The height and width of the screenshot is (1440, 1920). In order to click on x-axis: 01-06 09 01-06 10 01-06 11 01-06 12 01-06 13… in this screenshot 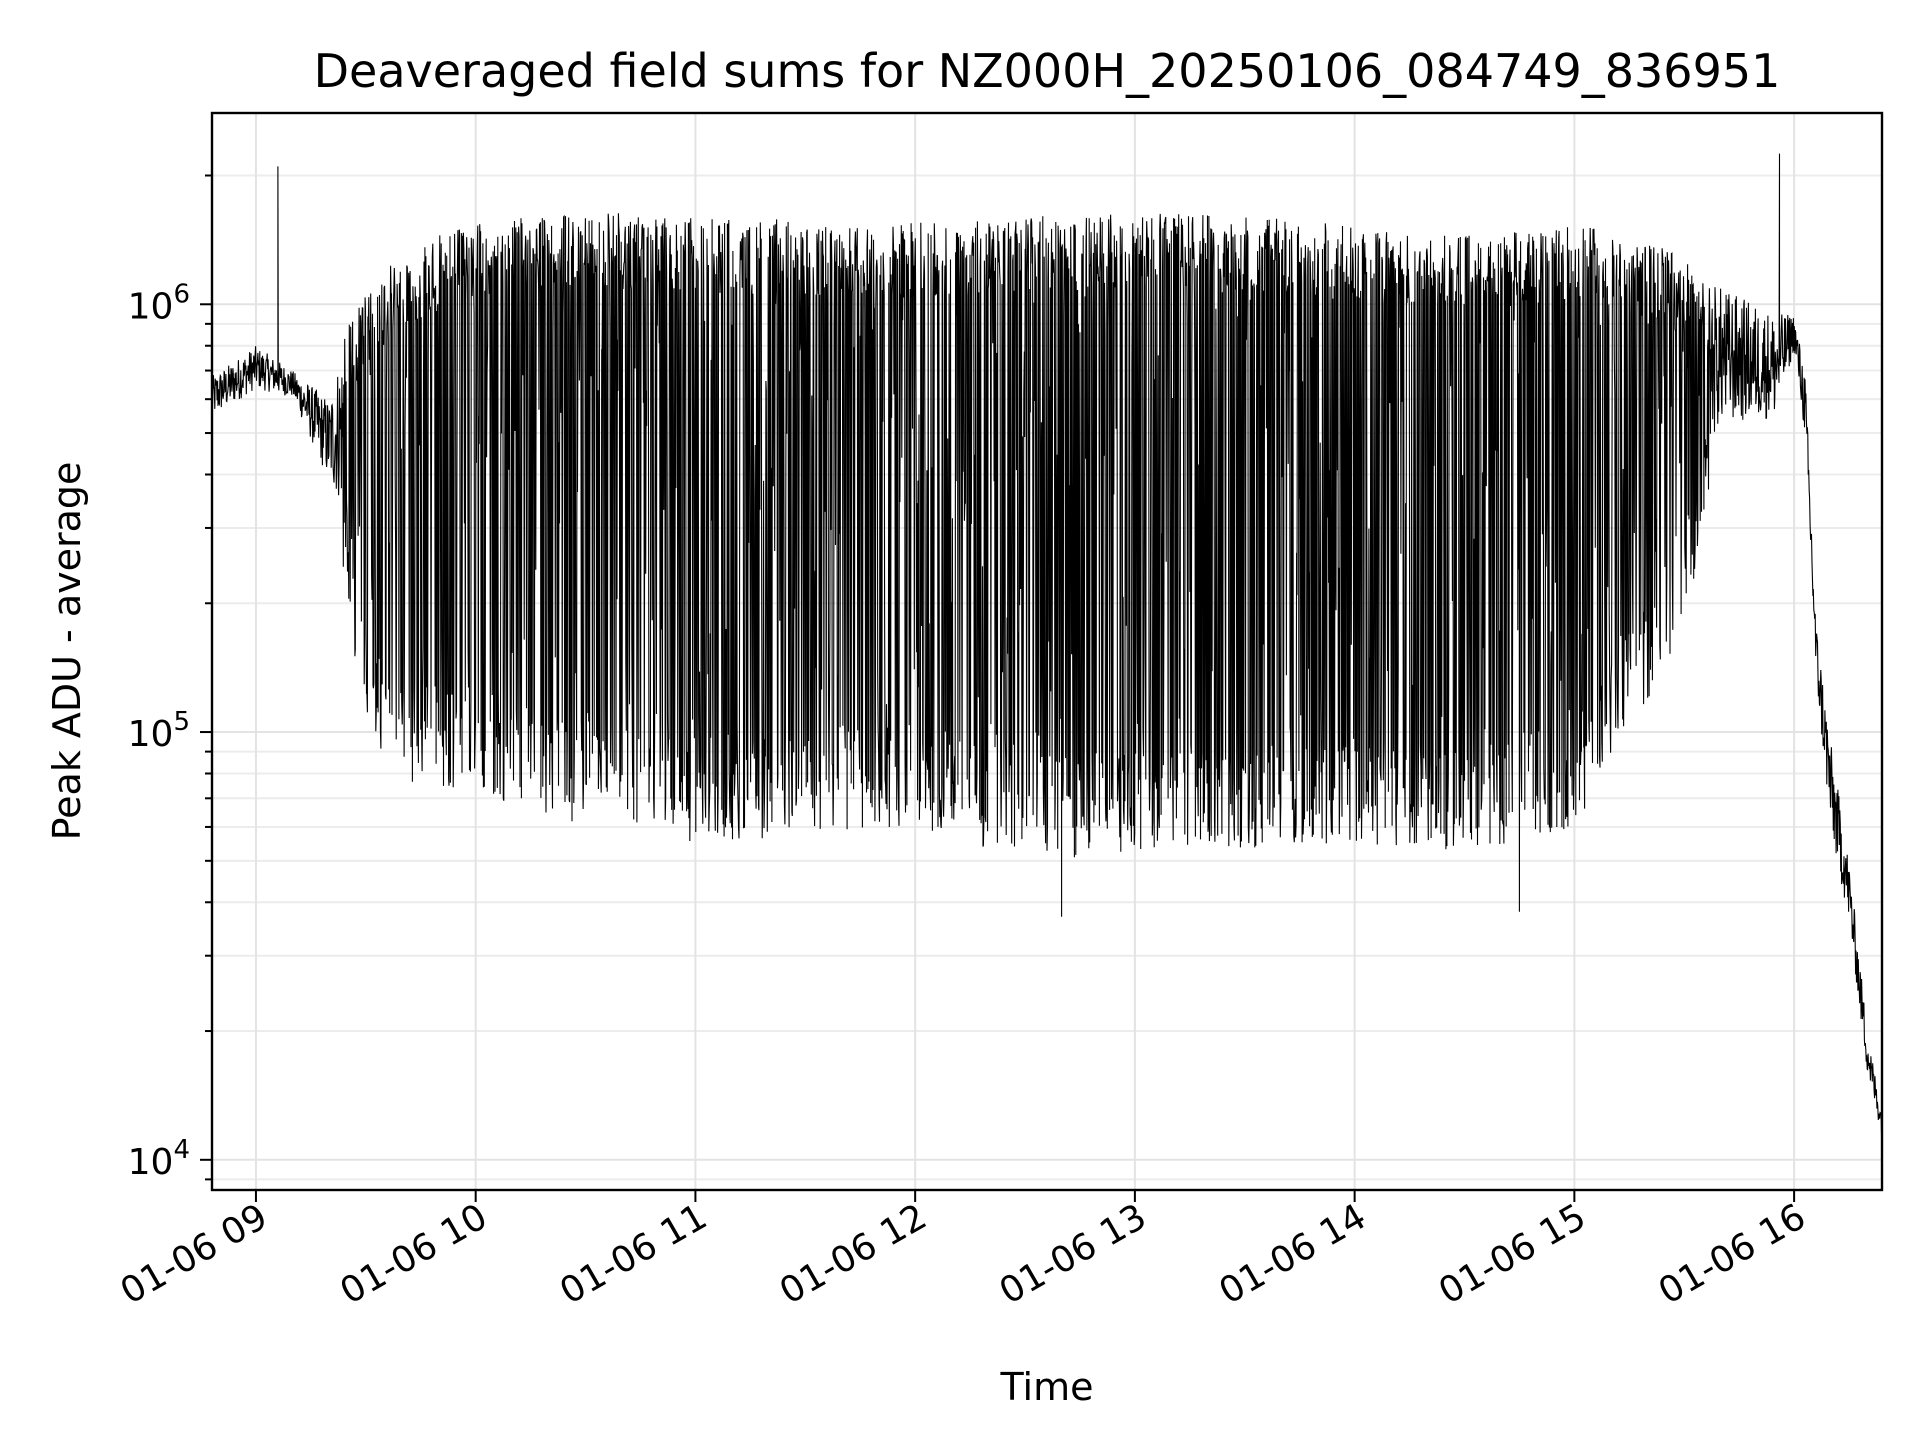, I will do `click(963, 1251)`.